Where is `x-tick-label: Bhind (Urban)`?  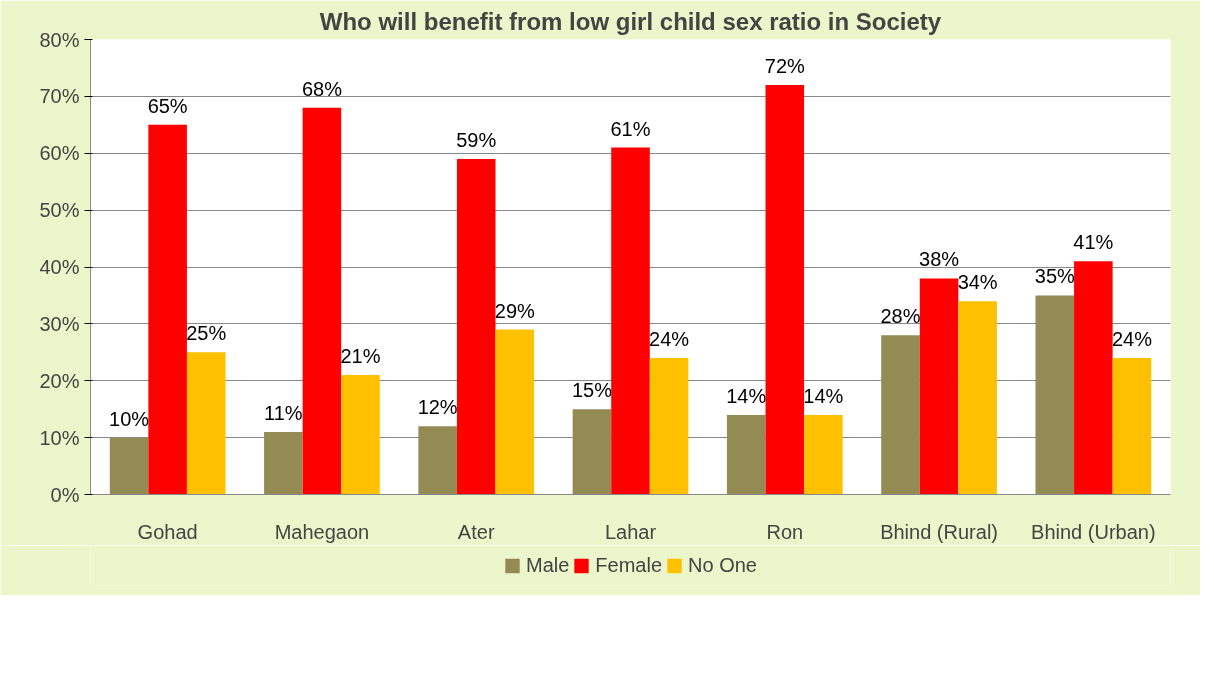
x-tick-label: Bhind (Urban) is located at coordinates (1093, 531).